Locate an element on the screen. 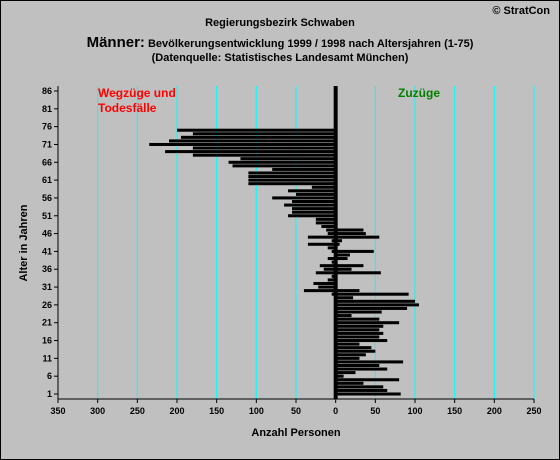 This screenshot has width=560, height=460. y-tick-label: 71 is located at coordinates (47, 144).